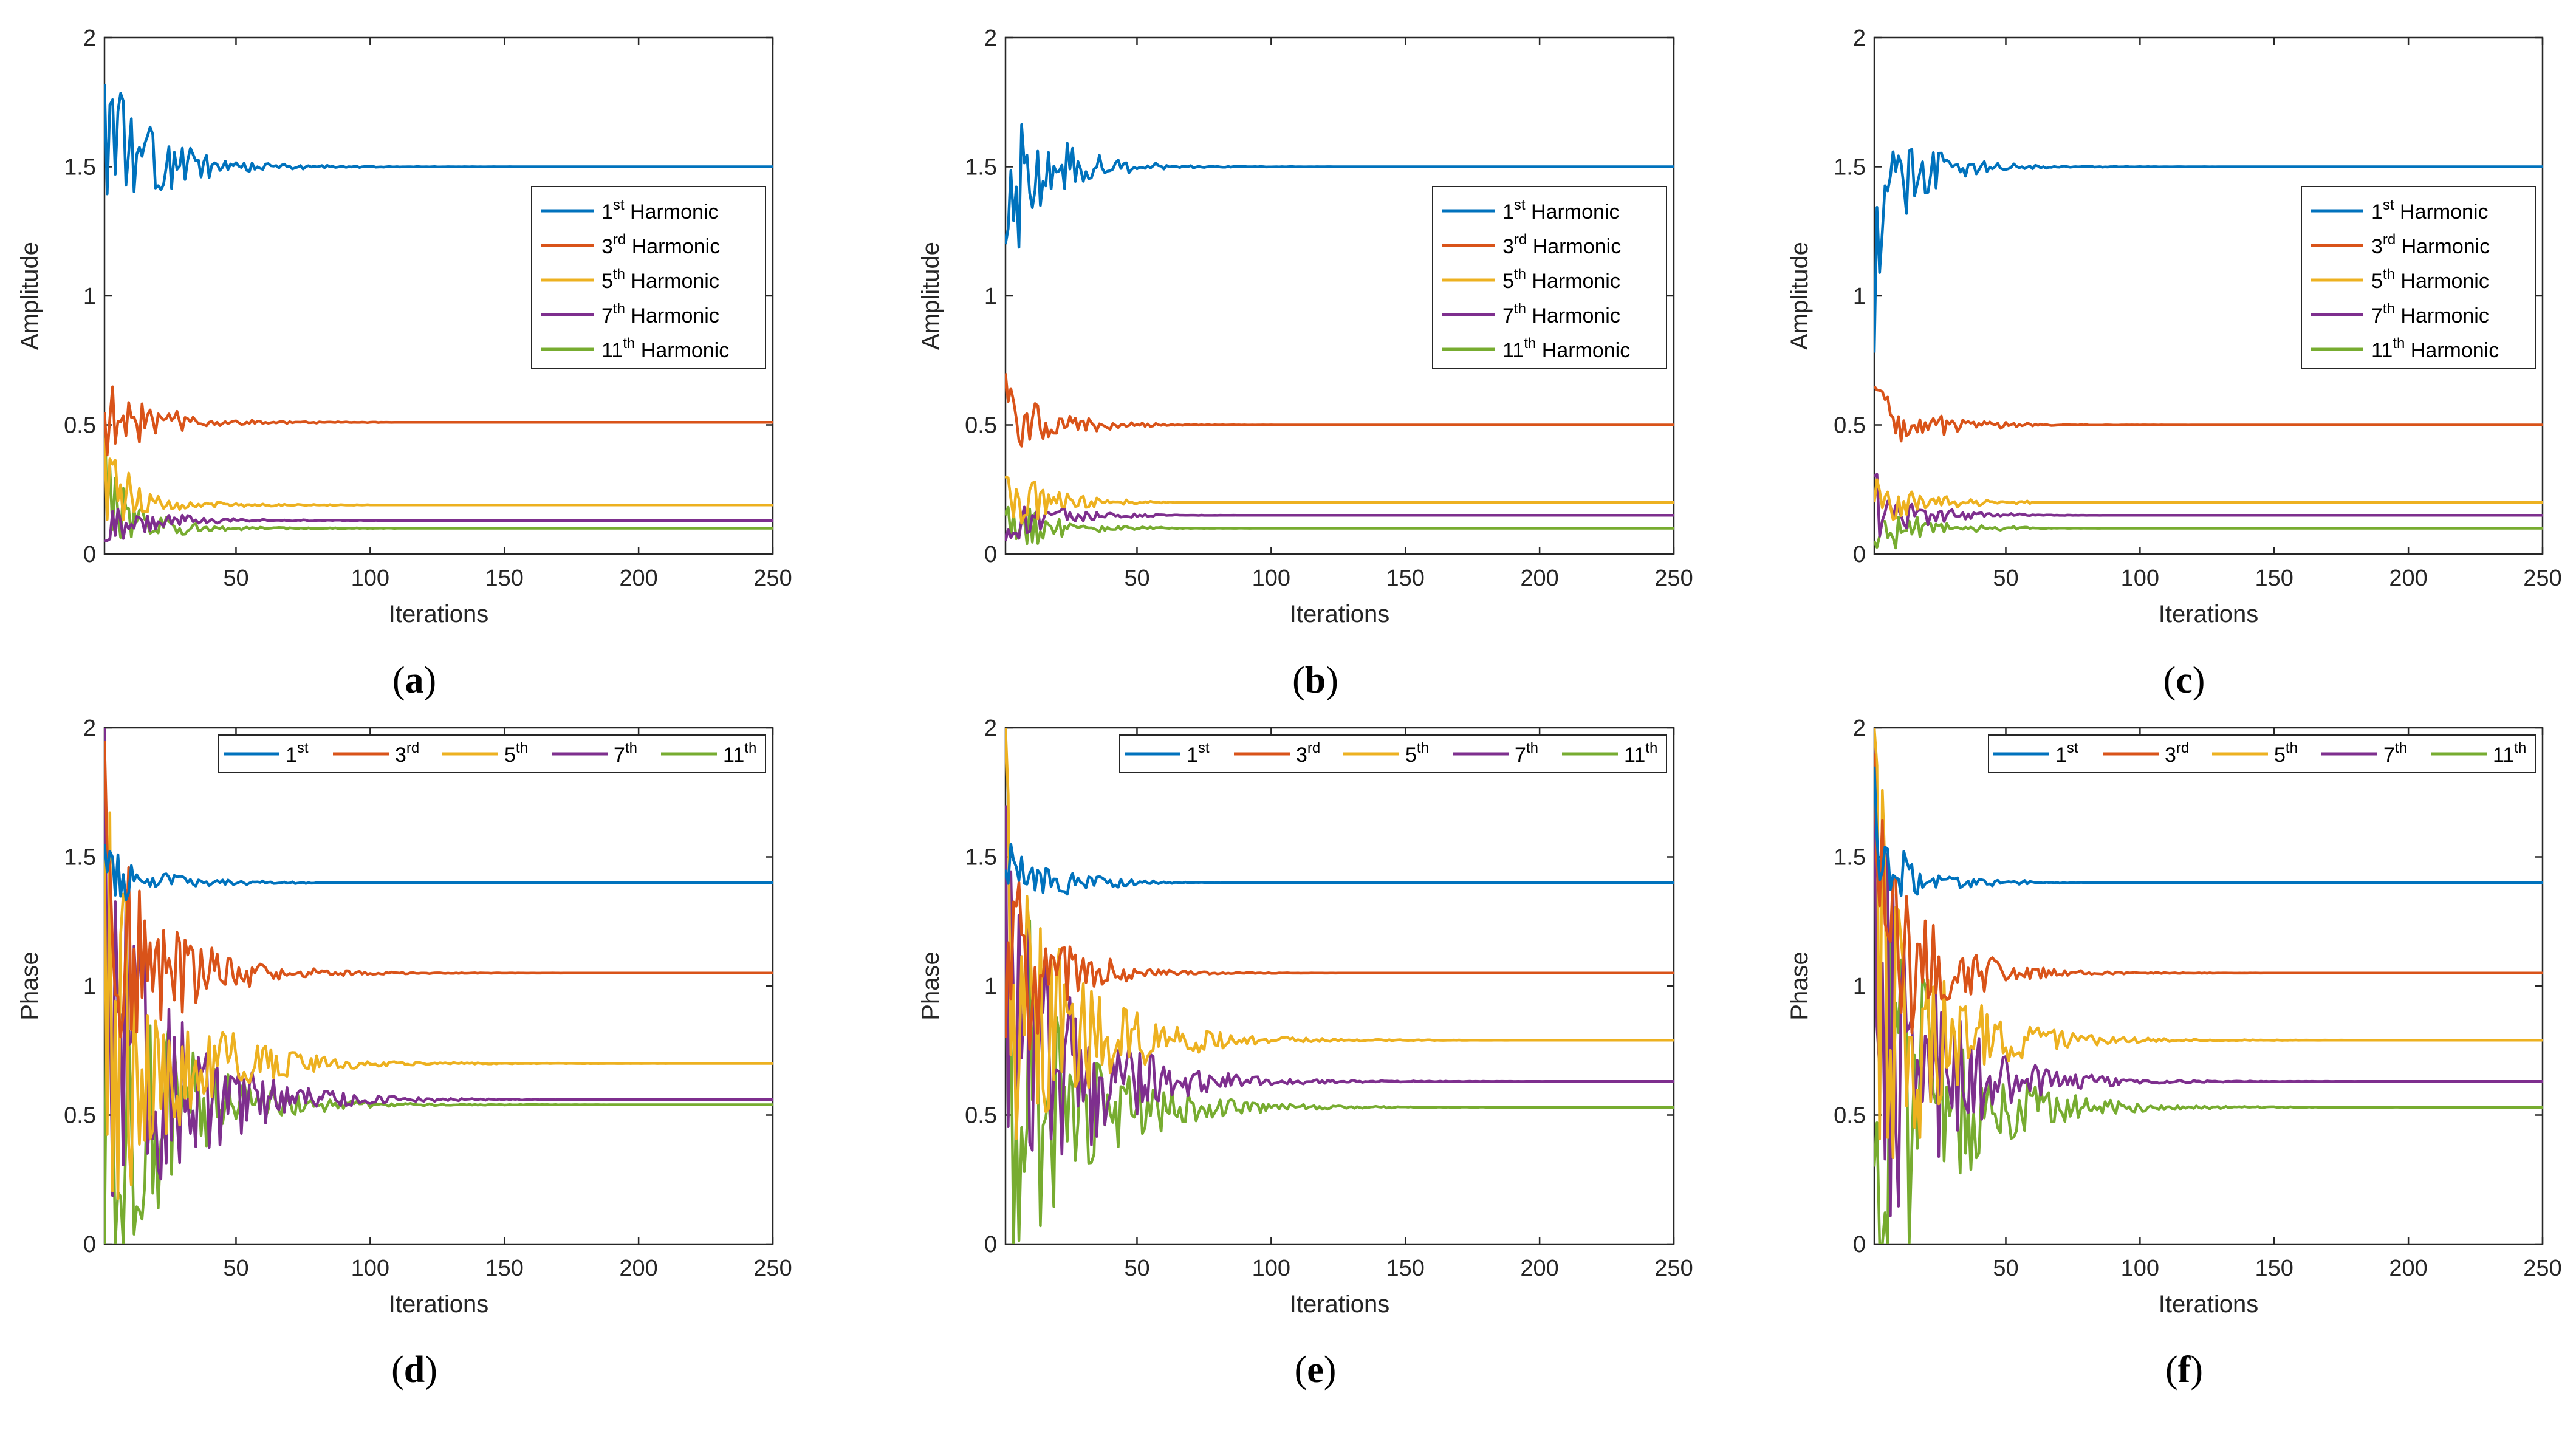 The width and height of the screenshot is (2576, 1430). What do you see at coordinates (414, 680) in the screenshot?
I see `caption-letter: a` at bounding box center [414, 680].